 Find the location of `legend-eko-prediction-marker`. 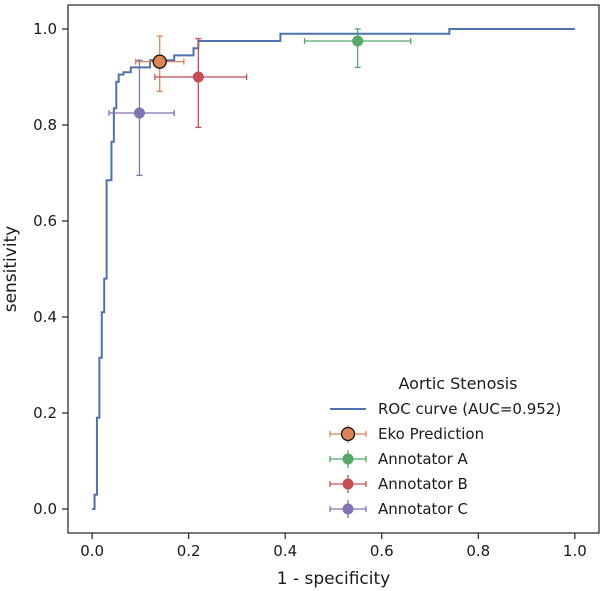

legend-eko-prediction-marker is located at coordinates (348, 434).